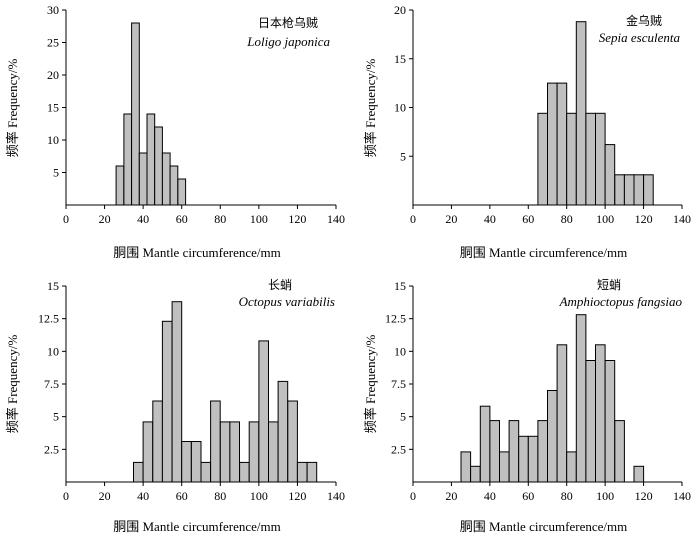  I want to click on y-tick-label: 30, so click(53, 10).